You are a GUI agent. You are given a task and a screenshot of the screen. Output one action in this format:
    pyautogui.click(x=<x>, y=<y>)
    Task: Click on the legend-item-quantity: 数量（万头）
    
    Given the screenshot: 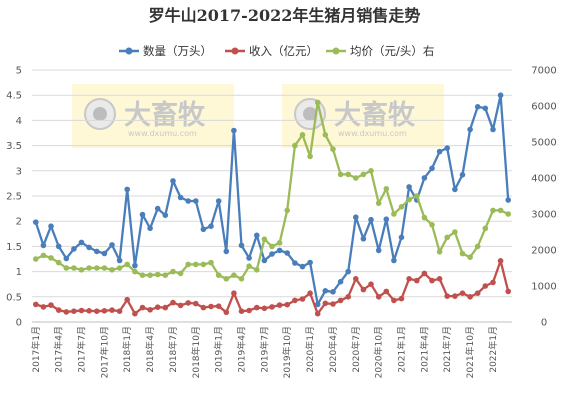 What is the action you would take?
    pyautogui.click(x=165, y=51)
    